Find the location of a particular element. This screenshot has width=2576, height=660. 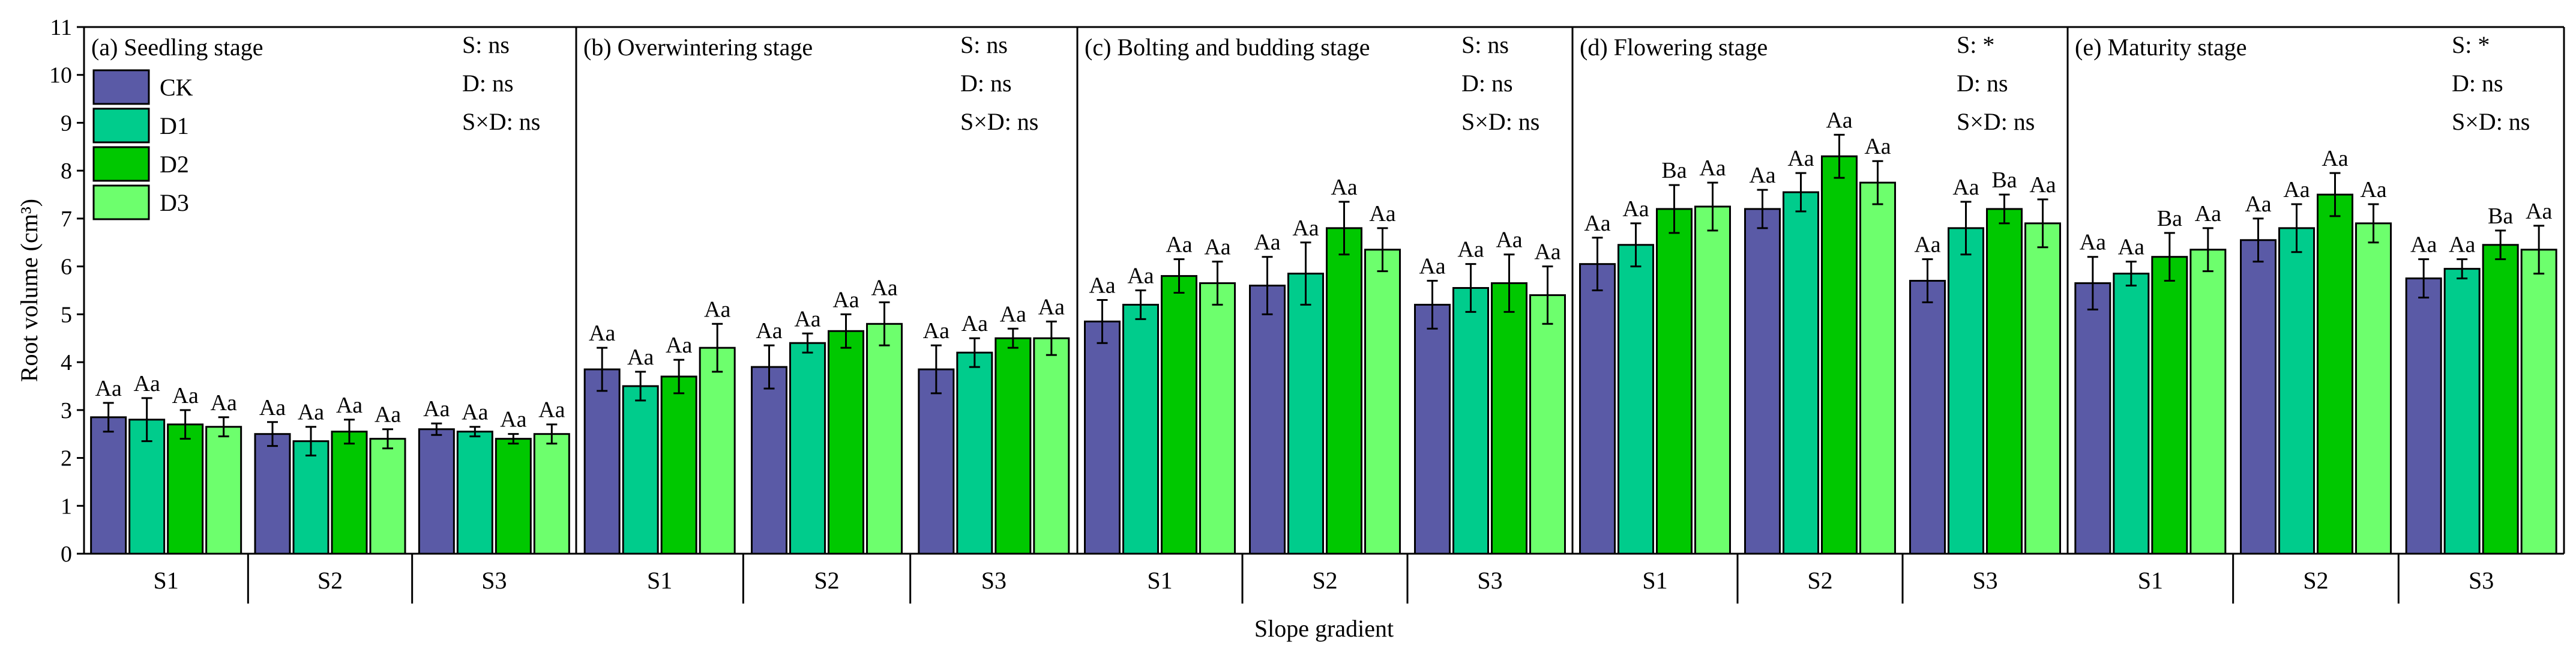

bar-d1-s1 is located at coordinates (1140, 429).